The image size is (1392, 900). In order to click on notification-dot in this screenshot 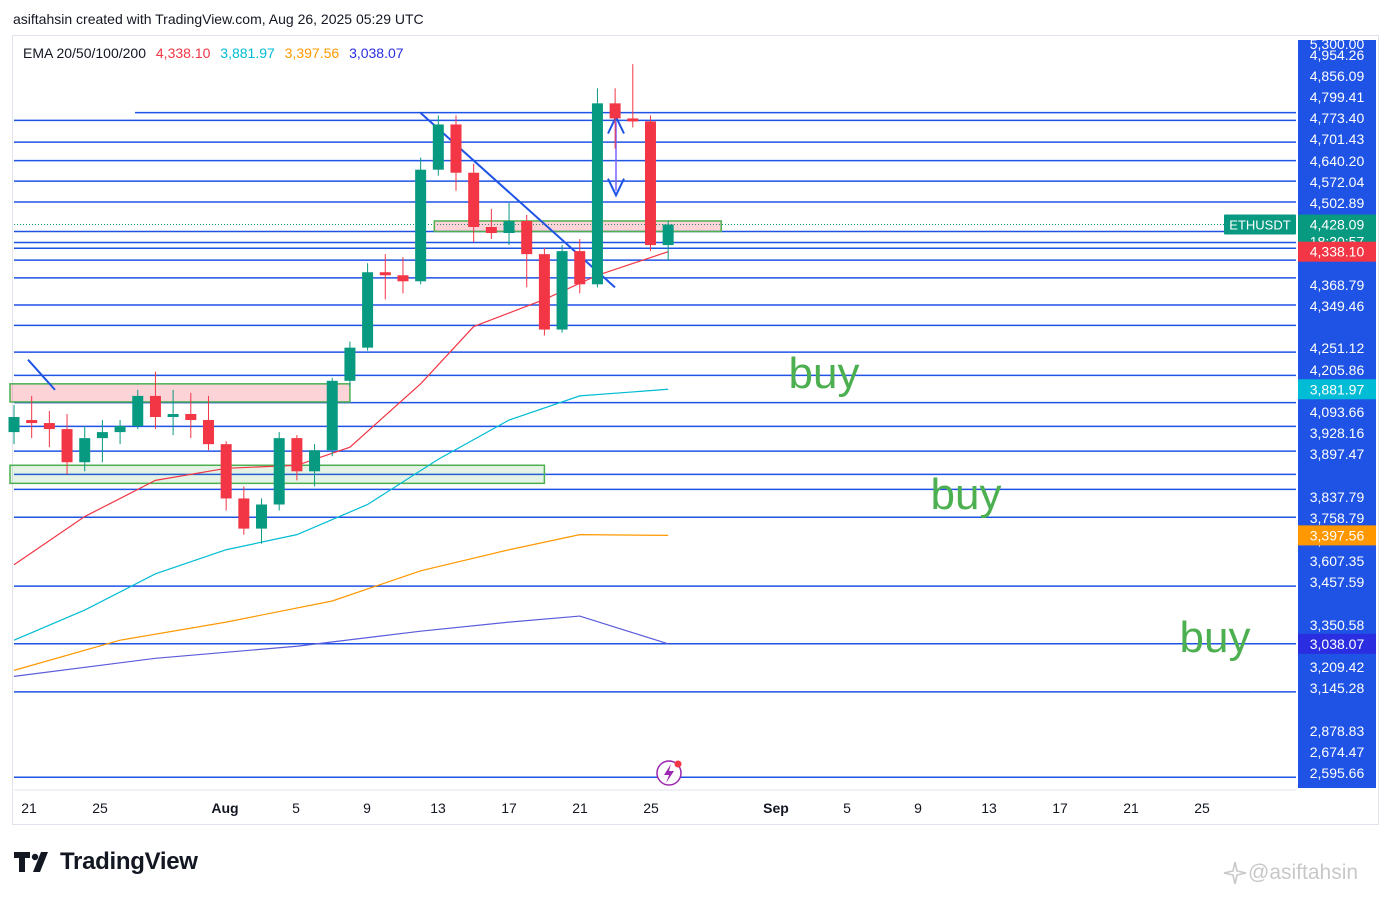, I will do `click(678, 764)`.